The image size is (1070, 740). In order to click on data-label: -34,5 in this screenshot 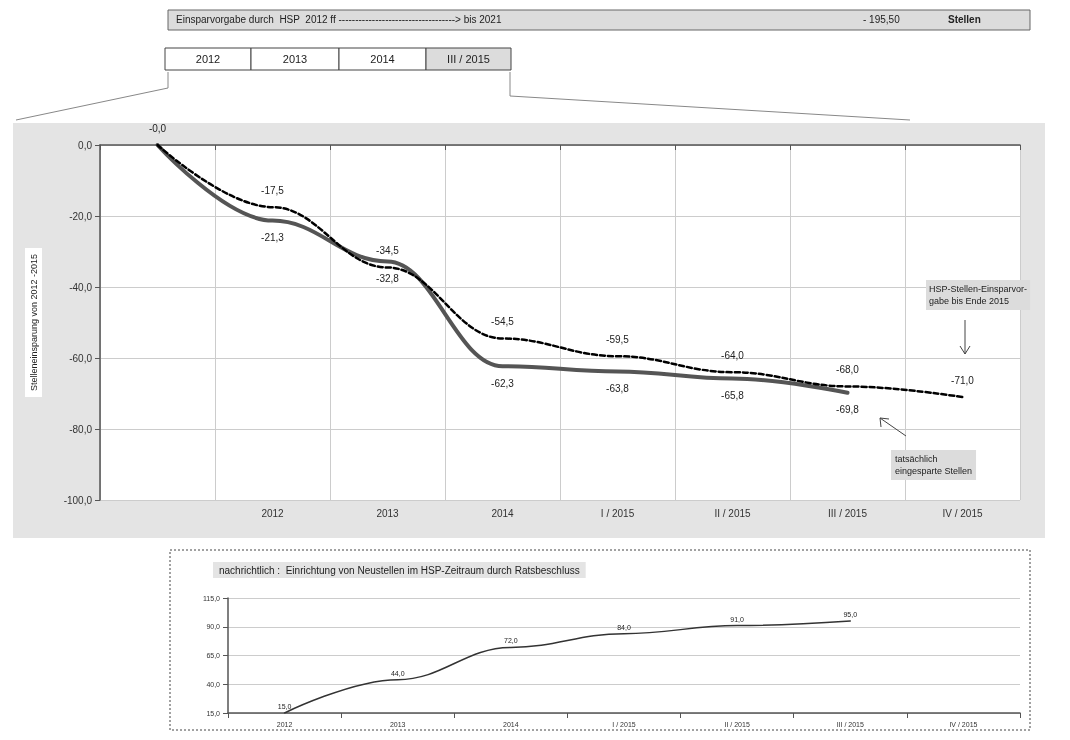, I will do `click(388, 250)`.